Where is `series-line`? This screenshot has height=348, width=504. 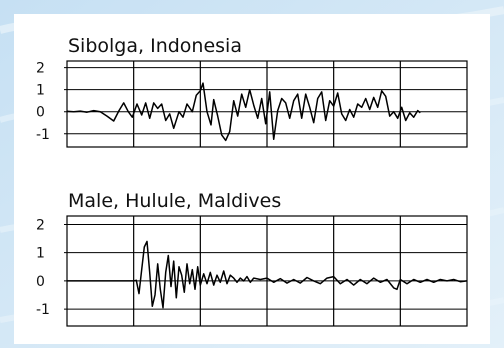
series-line is located at coordinates (243, 112).